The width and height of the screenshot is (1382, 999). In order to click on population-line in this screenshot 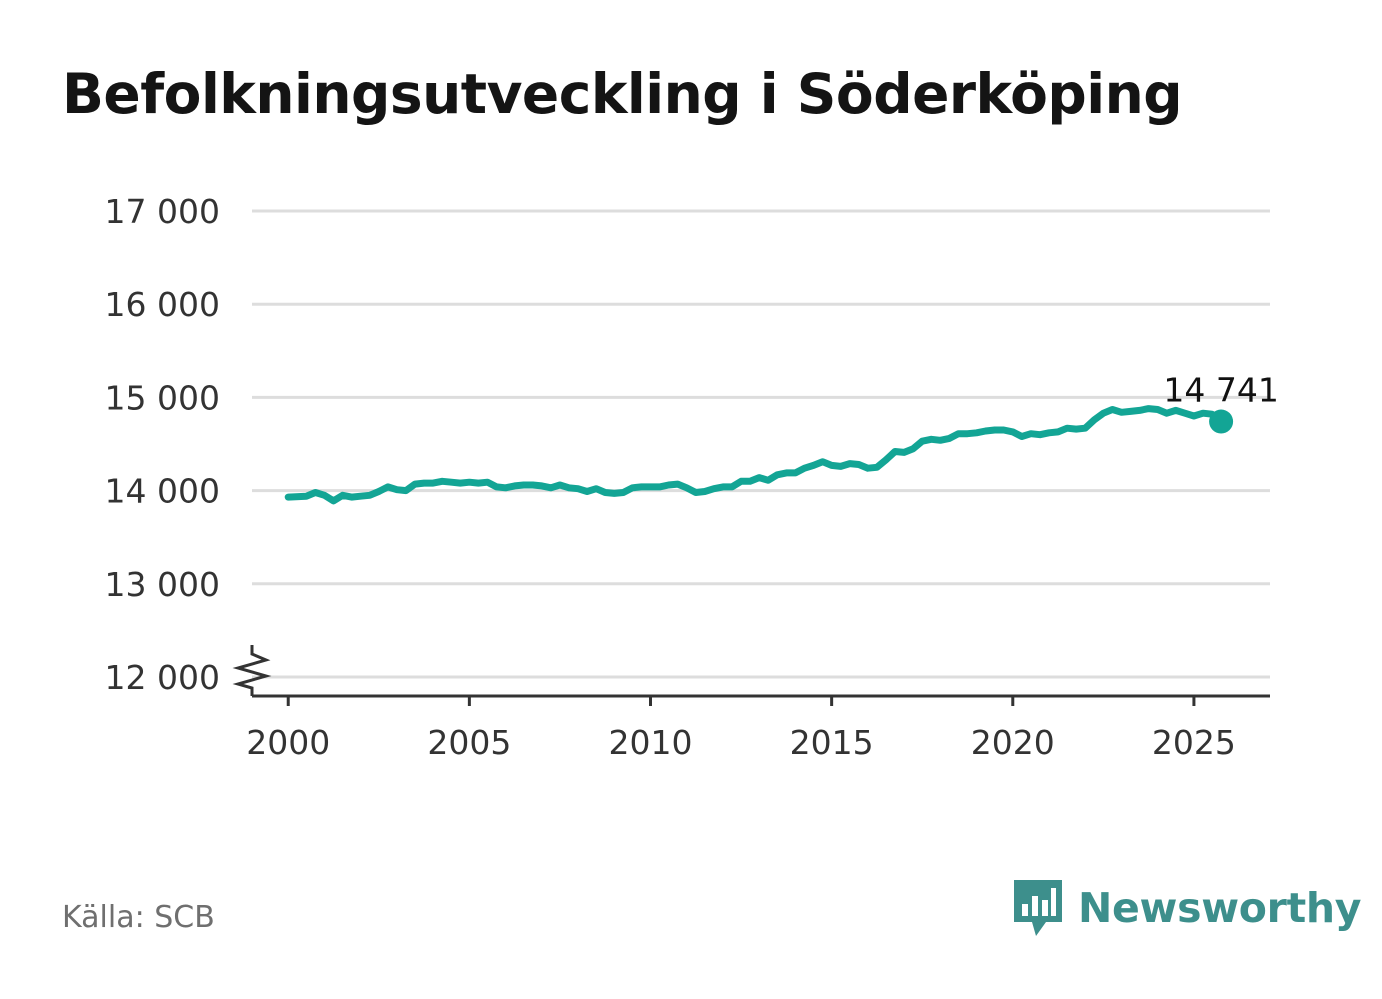, I will do `click(754, 455)`.